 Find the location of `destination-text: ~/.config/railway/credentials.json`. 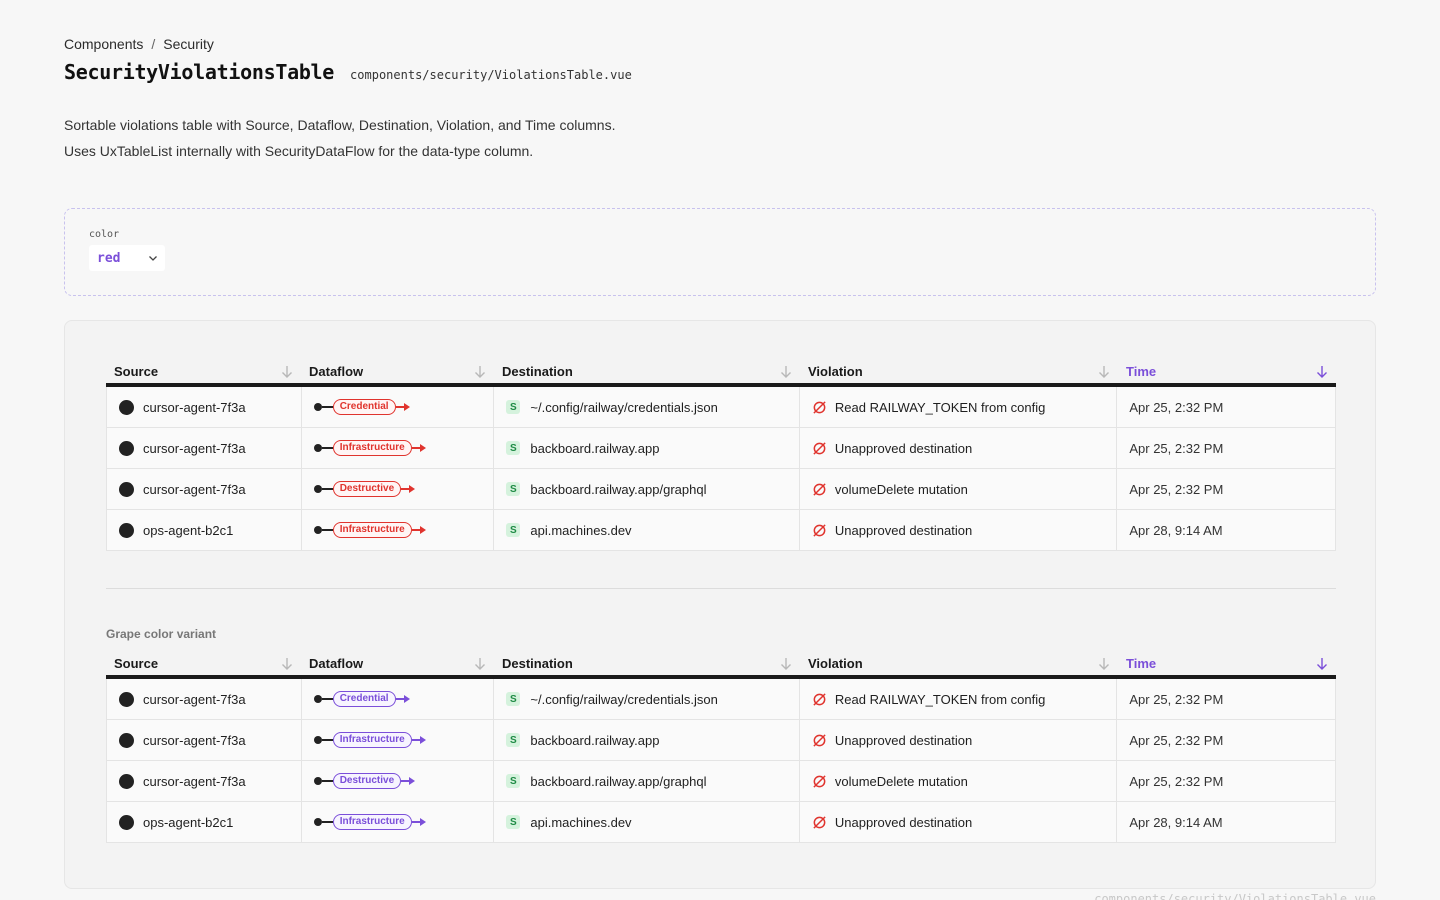

destination-text: ~/.config/railway/credentials.json is located at coordinates (624, 407).